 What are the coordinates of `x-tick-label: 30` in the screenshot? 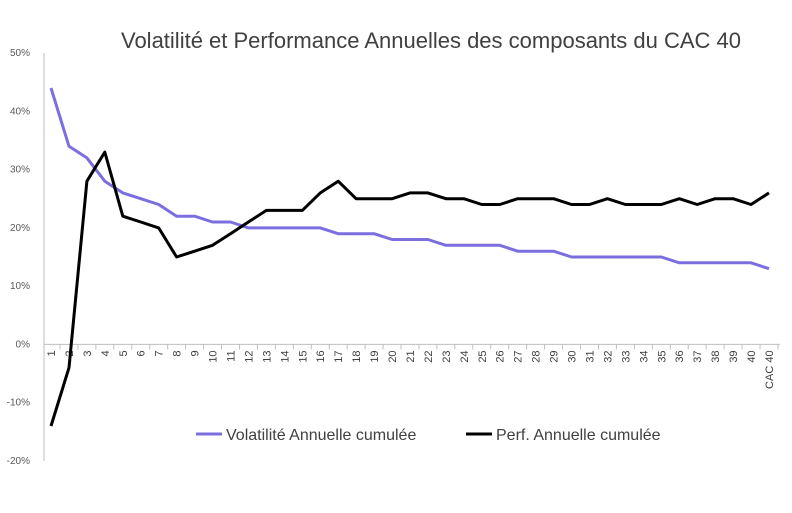 It's located at (573, 356).